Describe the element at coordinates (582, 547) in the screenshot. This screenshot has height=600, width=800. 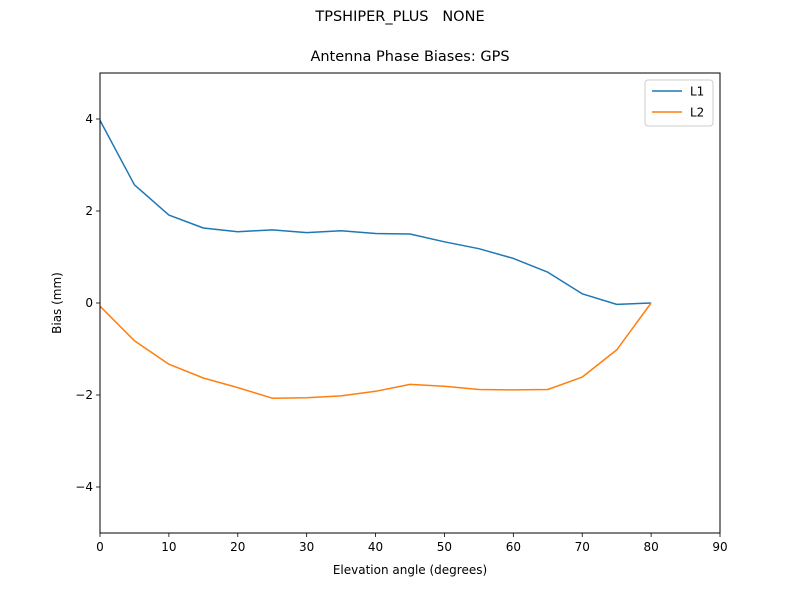
I see `x-tick-label: 70` at that location.